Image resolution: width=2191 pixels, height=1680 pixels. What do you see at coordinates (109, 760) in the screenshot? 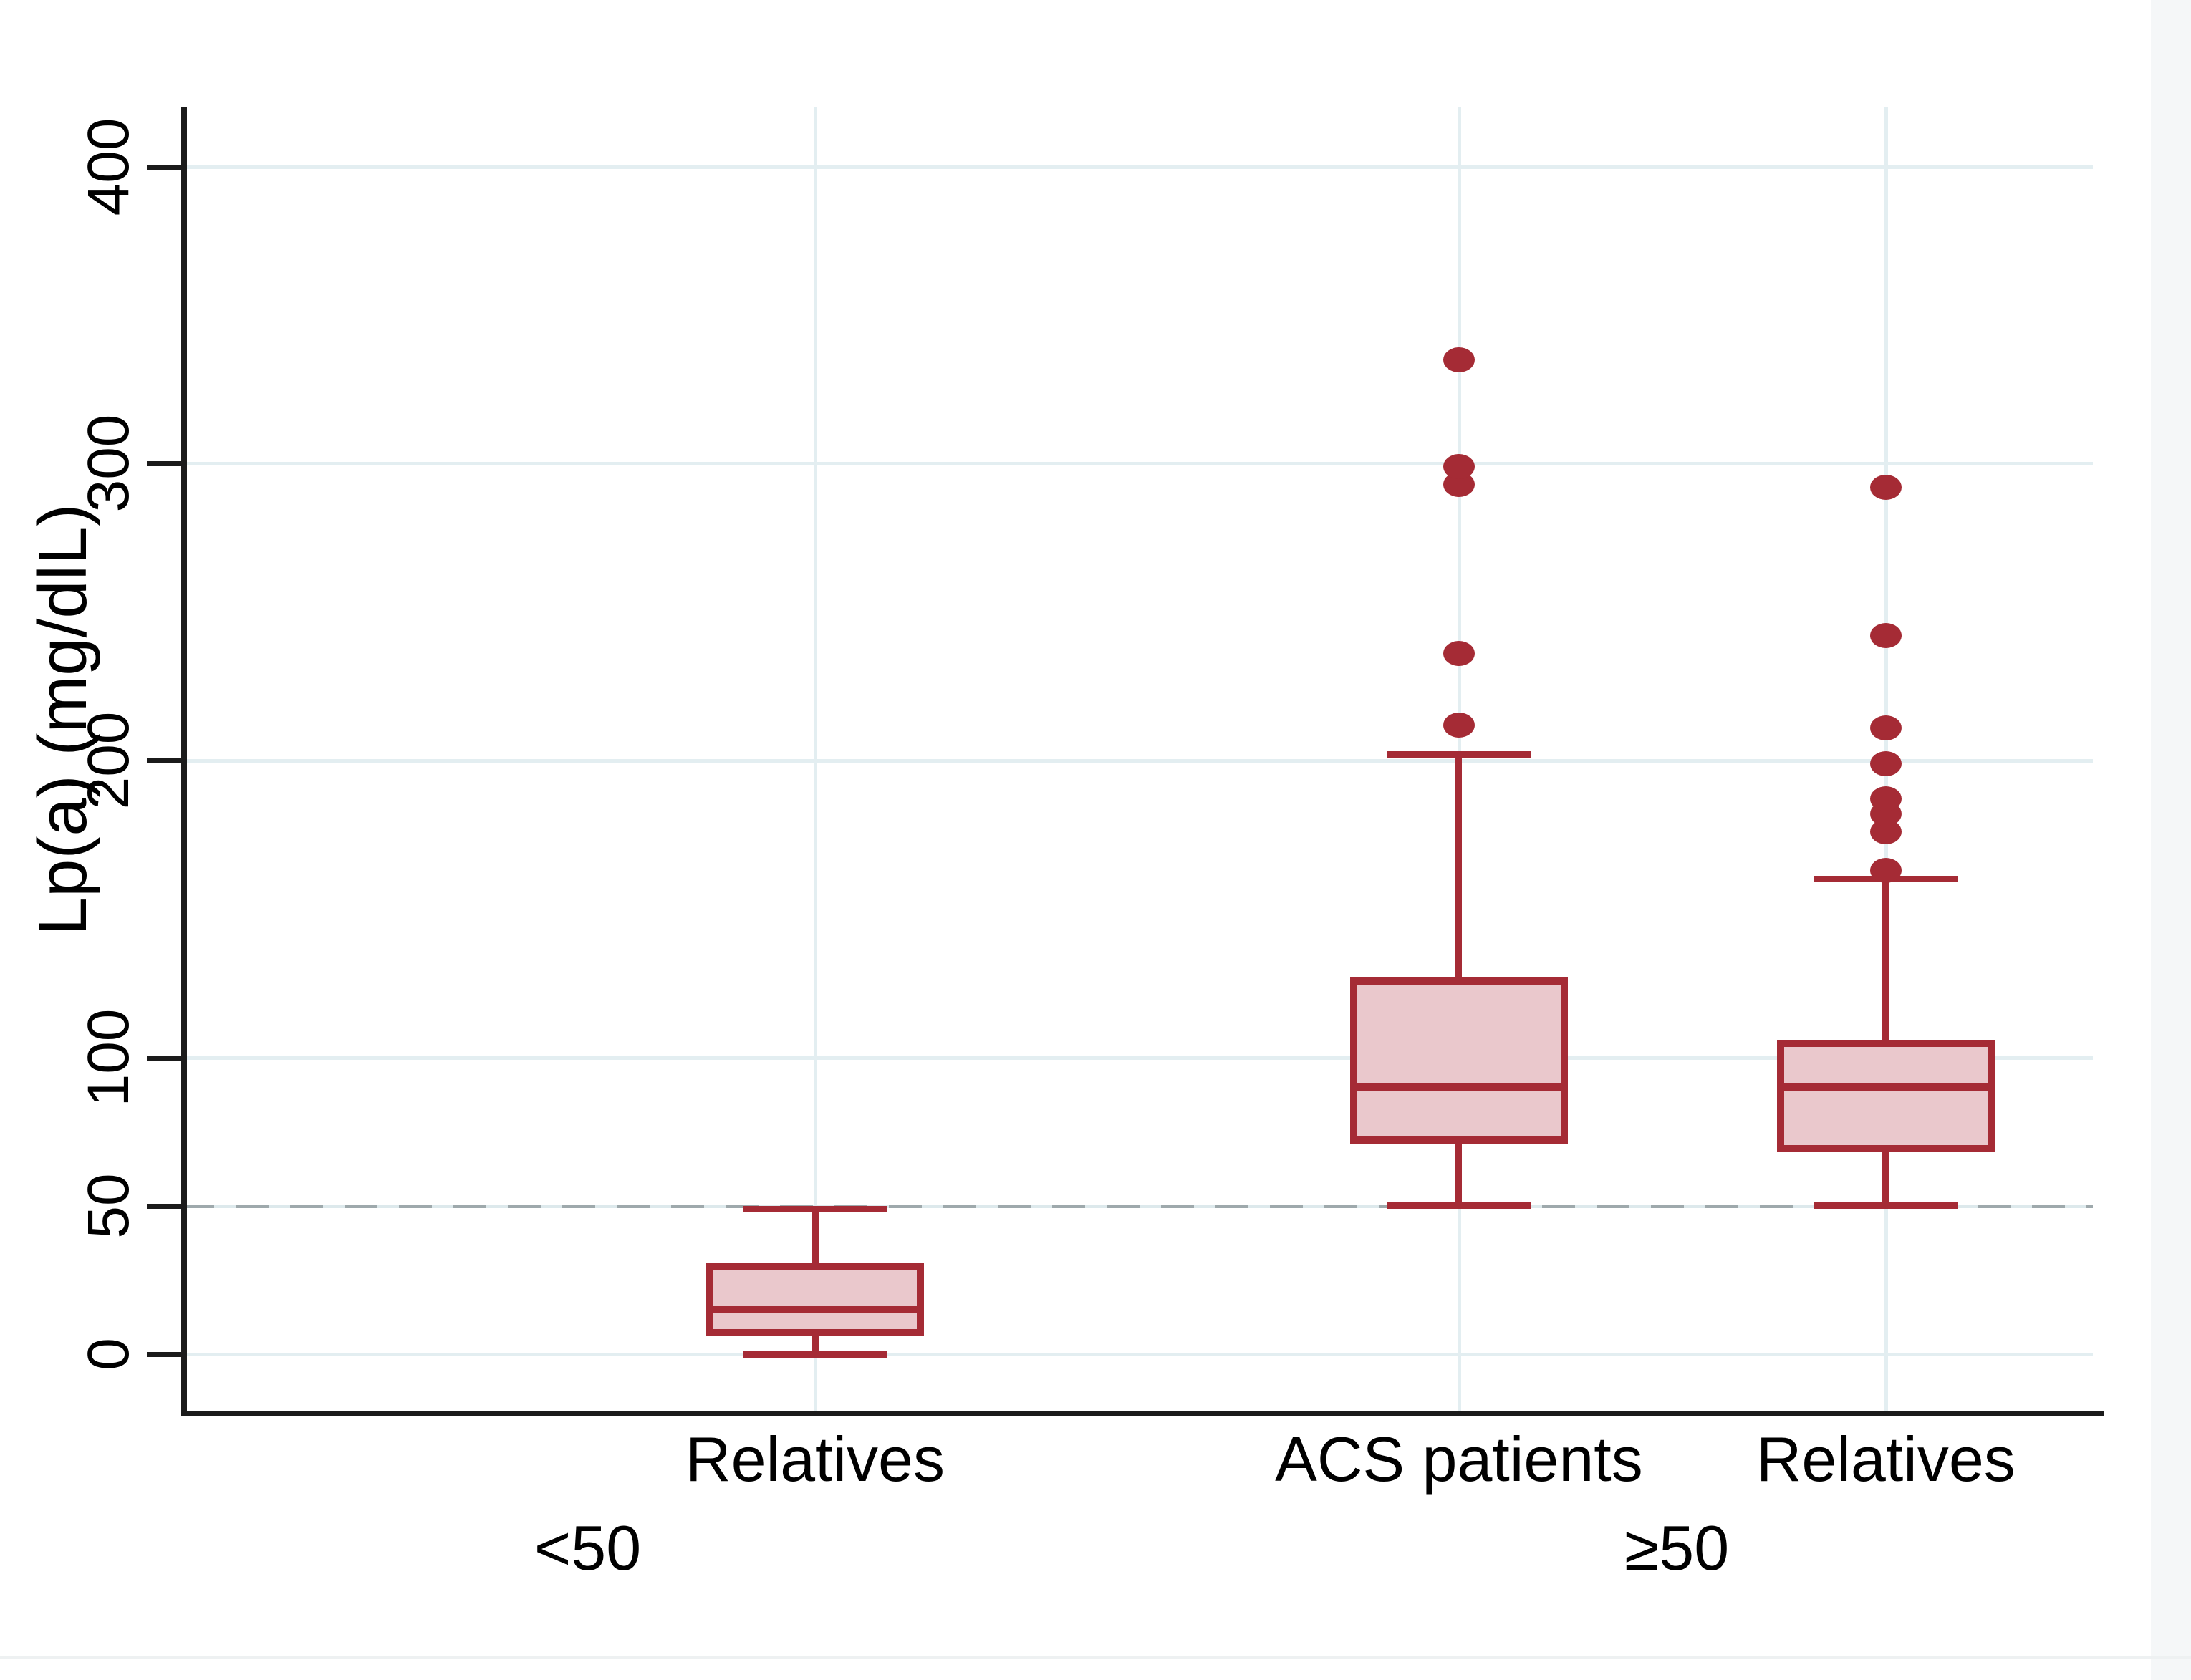
I see `y-tick-label-200: 200` at bounding box center [109, 760].